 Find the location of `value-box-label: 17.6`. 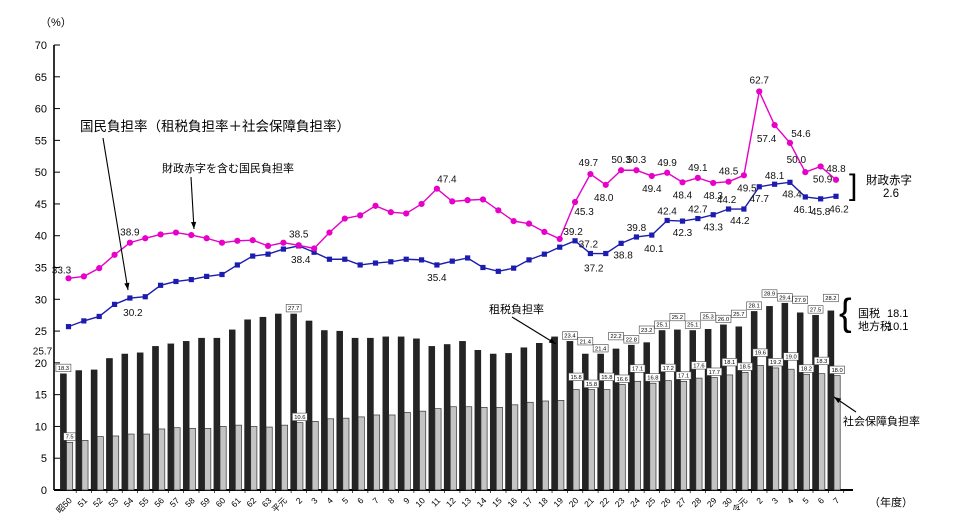

value-box-label: 17.6 is located at coordinates (698, 366).